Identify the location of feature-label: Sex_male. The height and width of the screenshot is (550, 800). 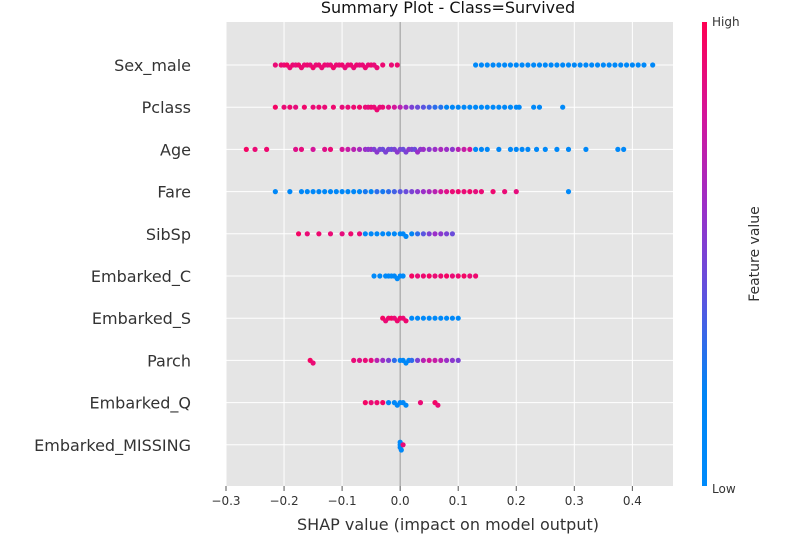
(152, 66).